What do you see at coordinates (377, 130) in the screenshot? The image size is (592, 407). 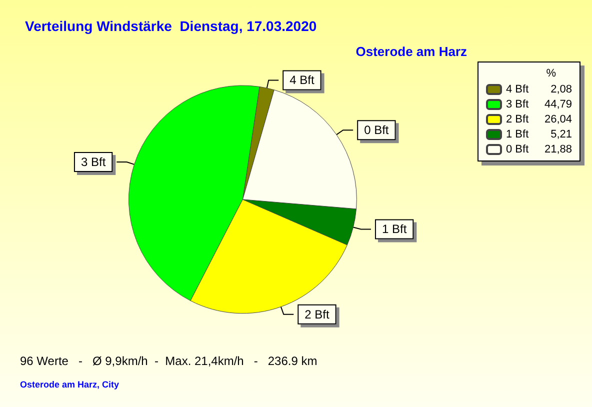 I see `slice-label: 0 Bft` at bounding box center [377, 130].